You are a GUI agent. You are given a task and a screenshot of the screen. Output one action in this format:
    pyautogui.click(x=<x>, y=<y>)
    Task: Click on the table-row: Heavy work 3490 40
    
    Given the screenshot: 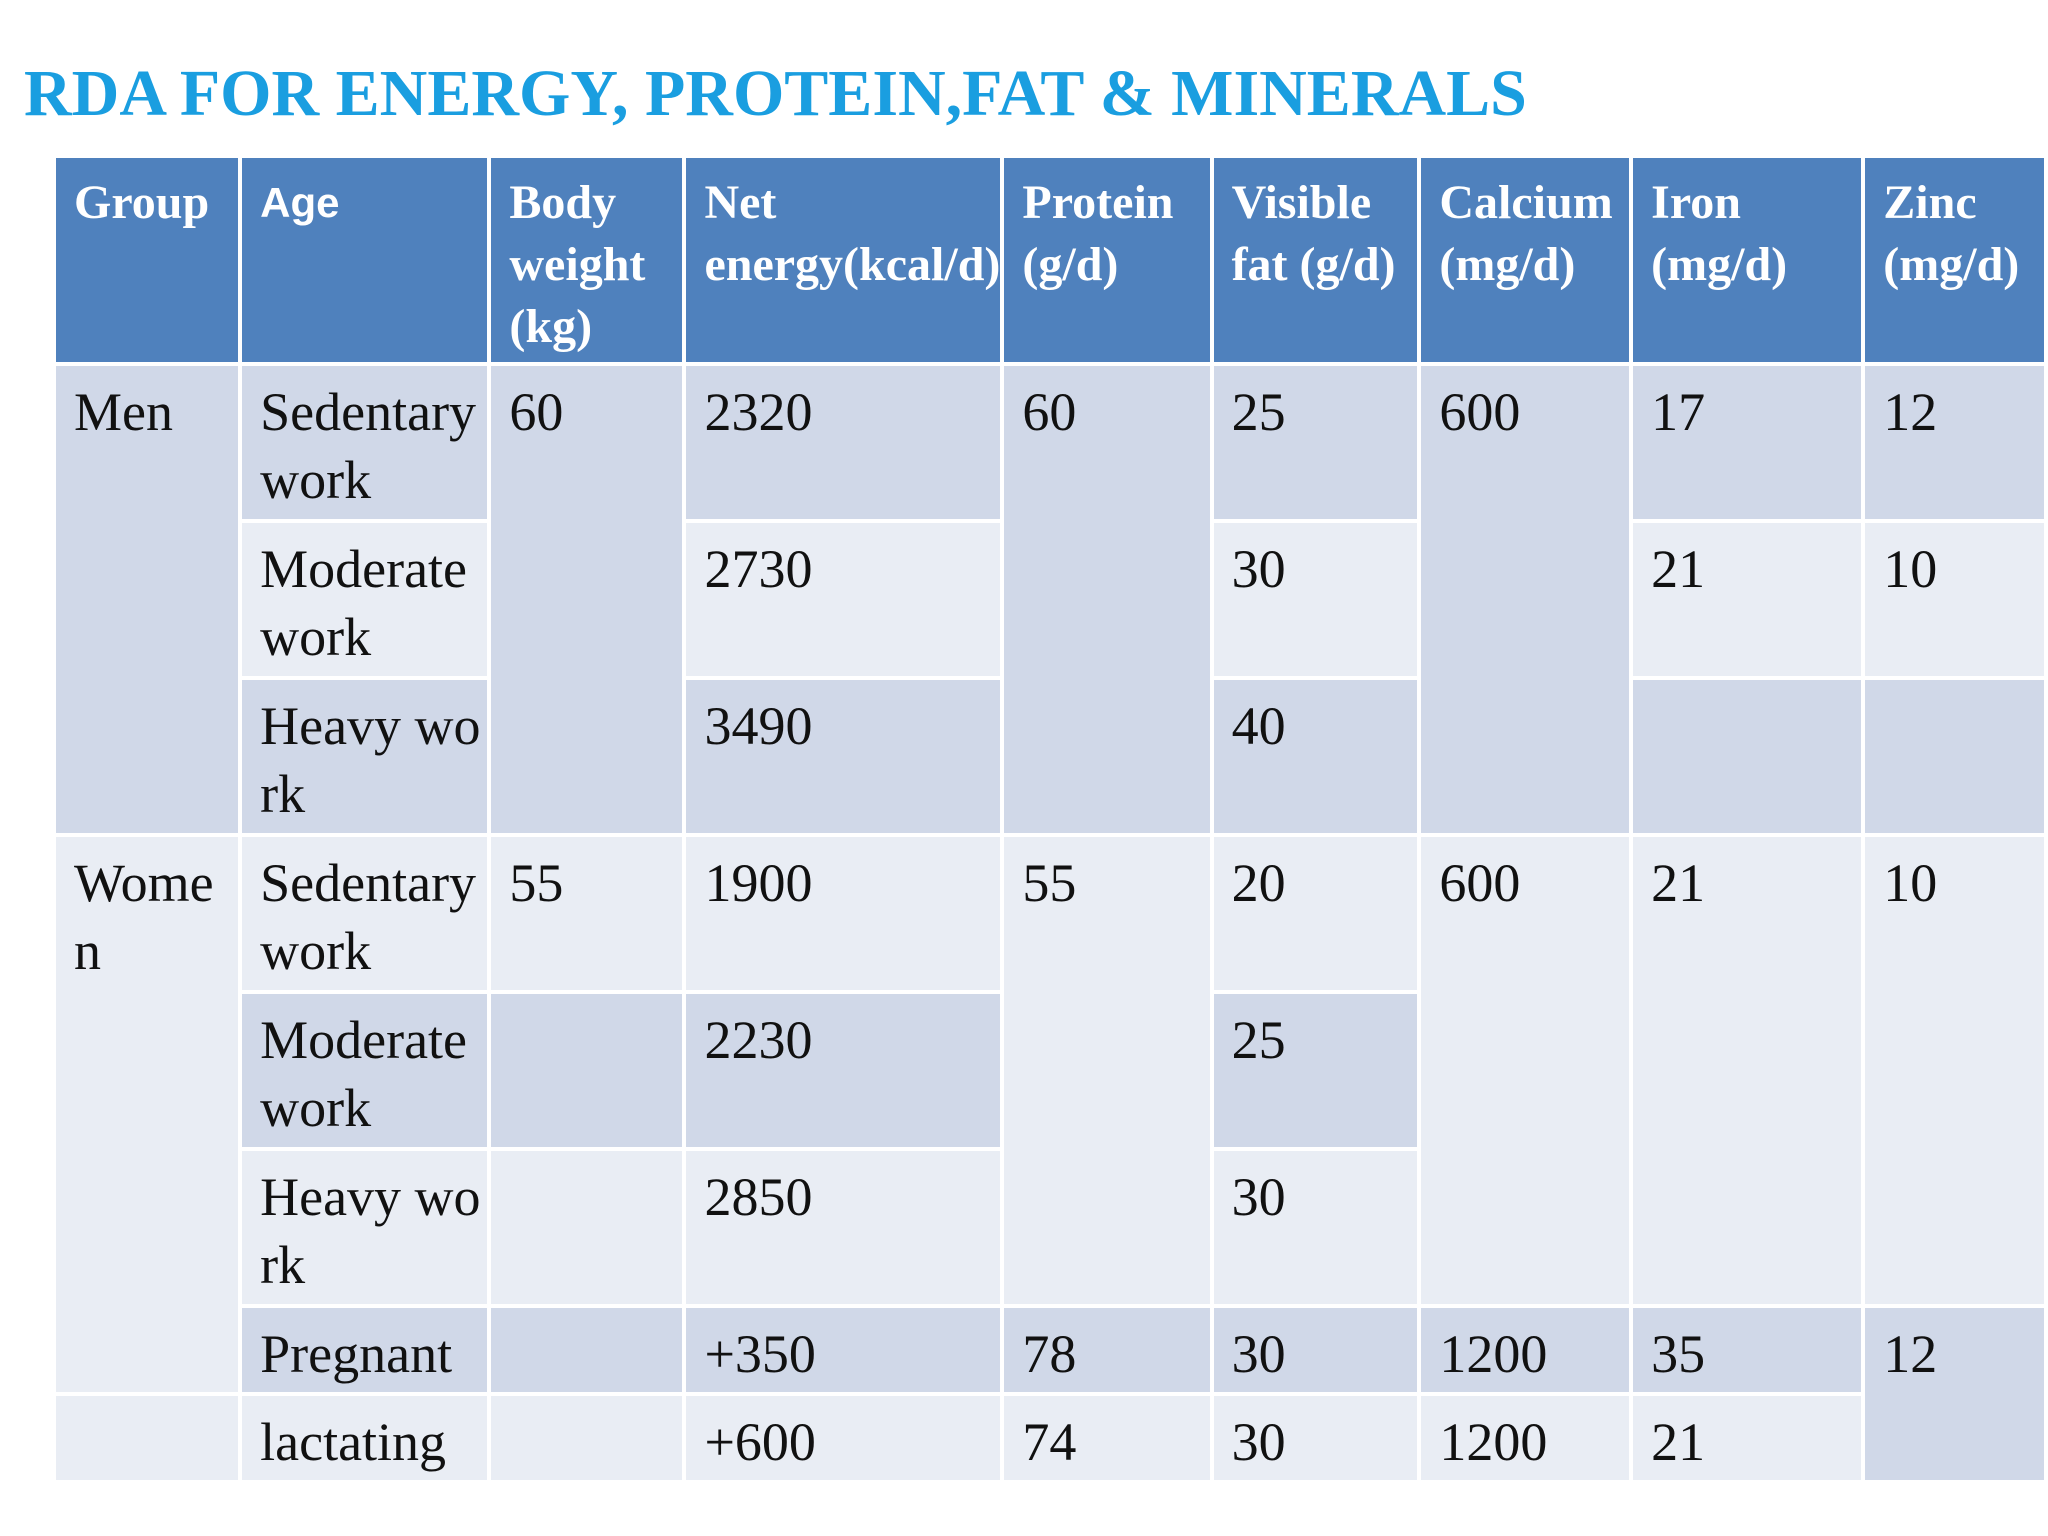 What is the action you would take?
    pyautogui.click(x=1051, y=756)
    